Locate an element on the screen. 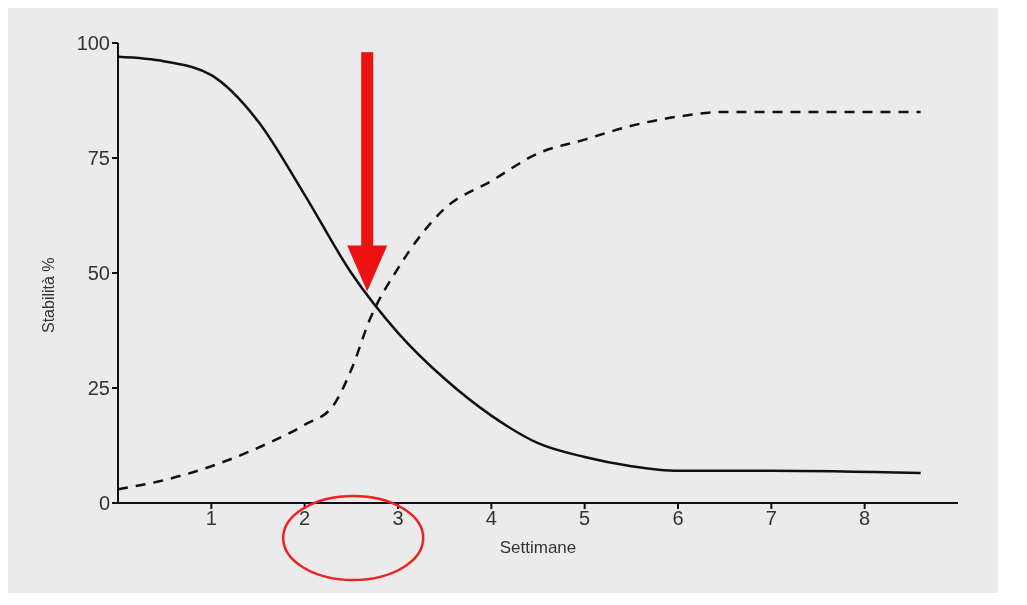 The width and height of the screenshot is (1027, 605). y-tick-label: 50 is located at coordinates (98, 273).